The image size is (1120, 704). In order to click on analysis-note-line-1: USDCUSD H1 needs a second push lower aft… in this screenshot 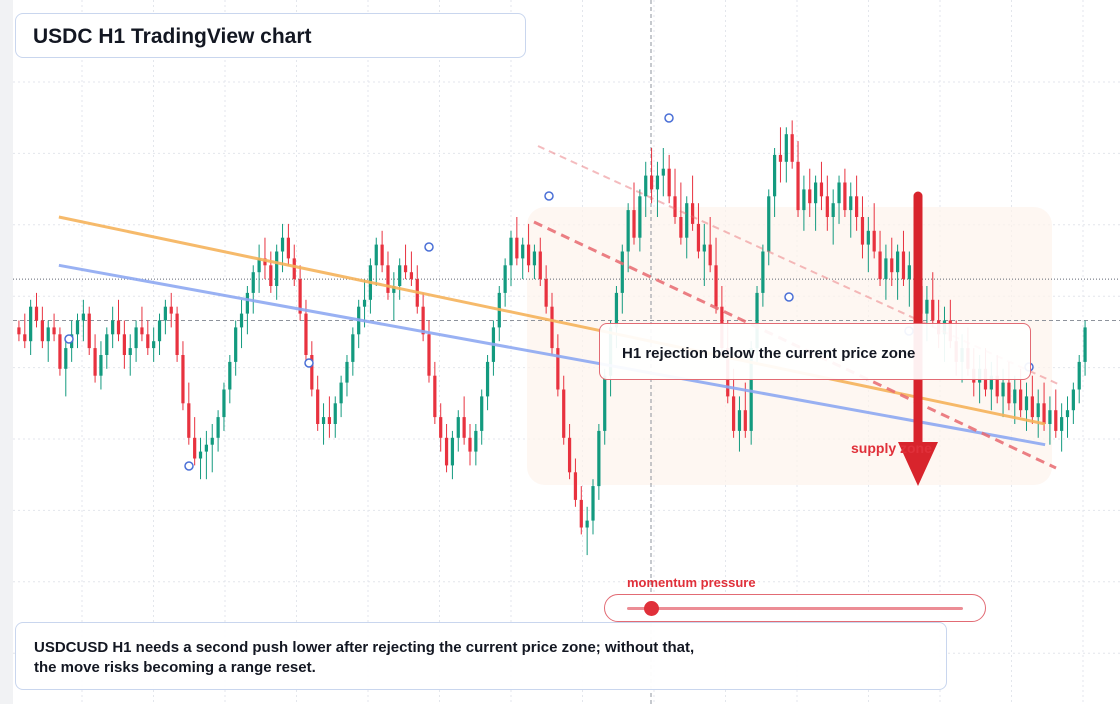, I will do `click(364, 647)`.